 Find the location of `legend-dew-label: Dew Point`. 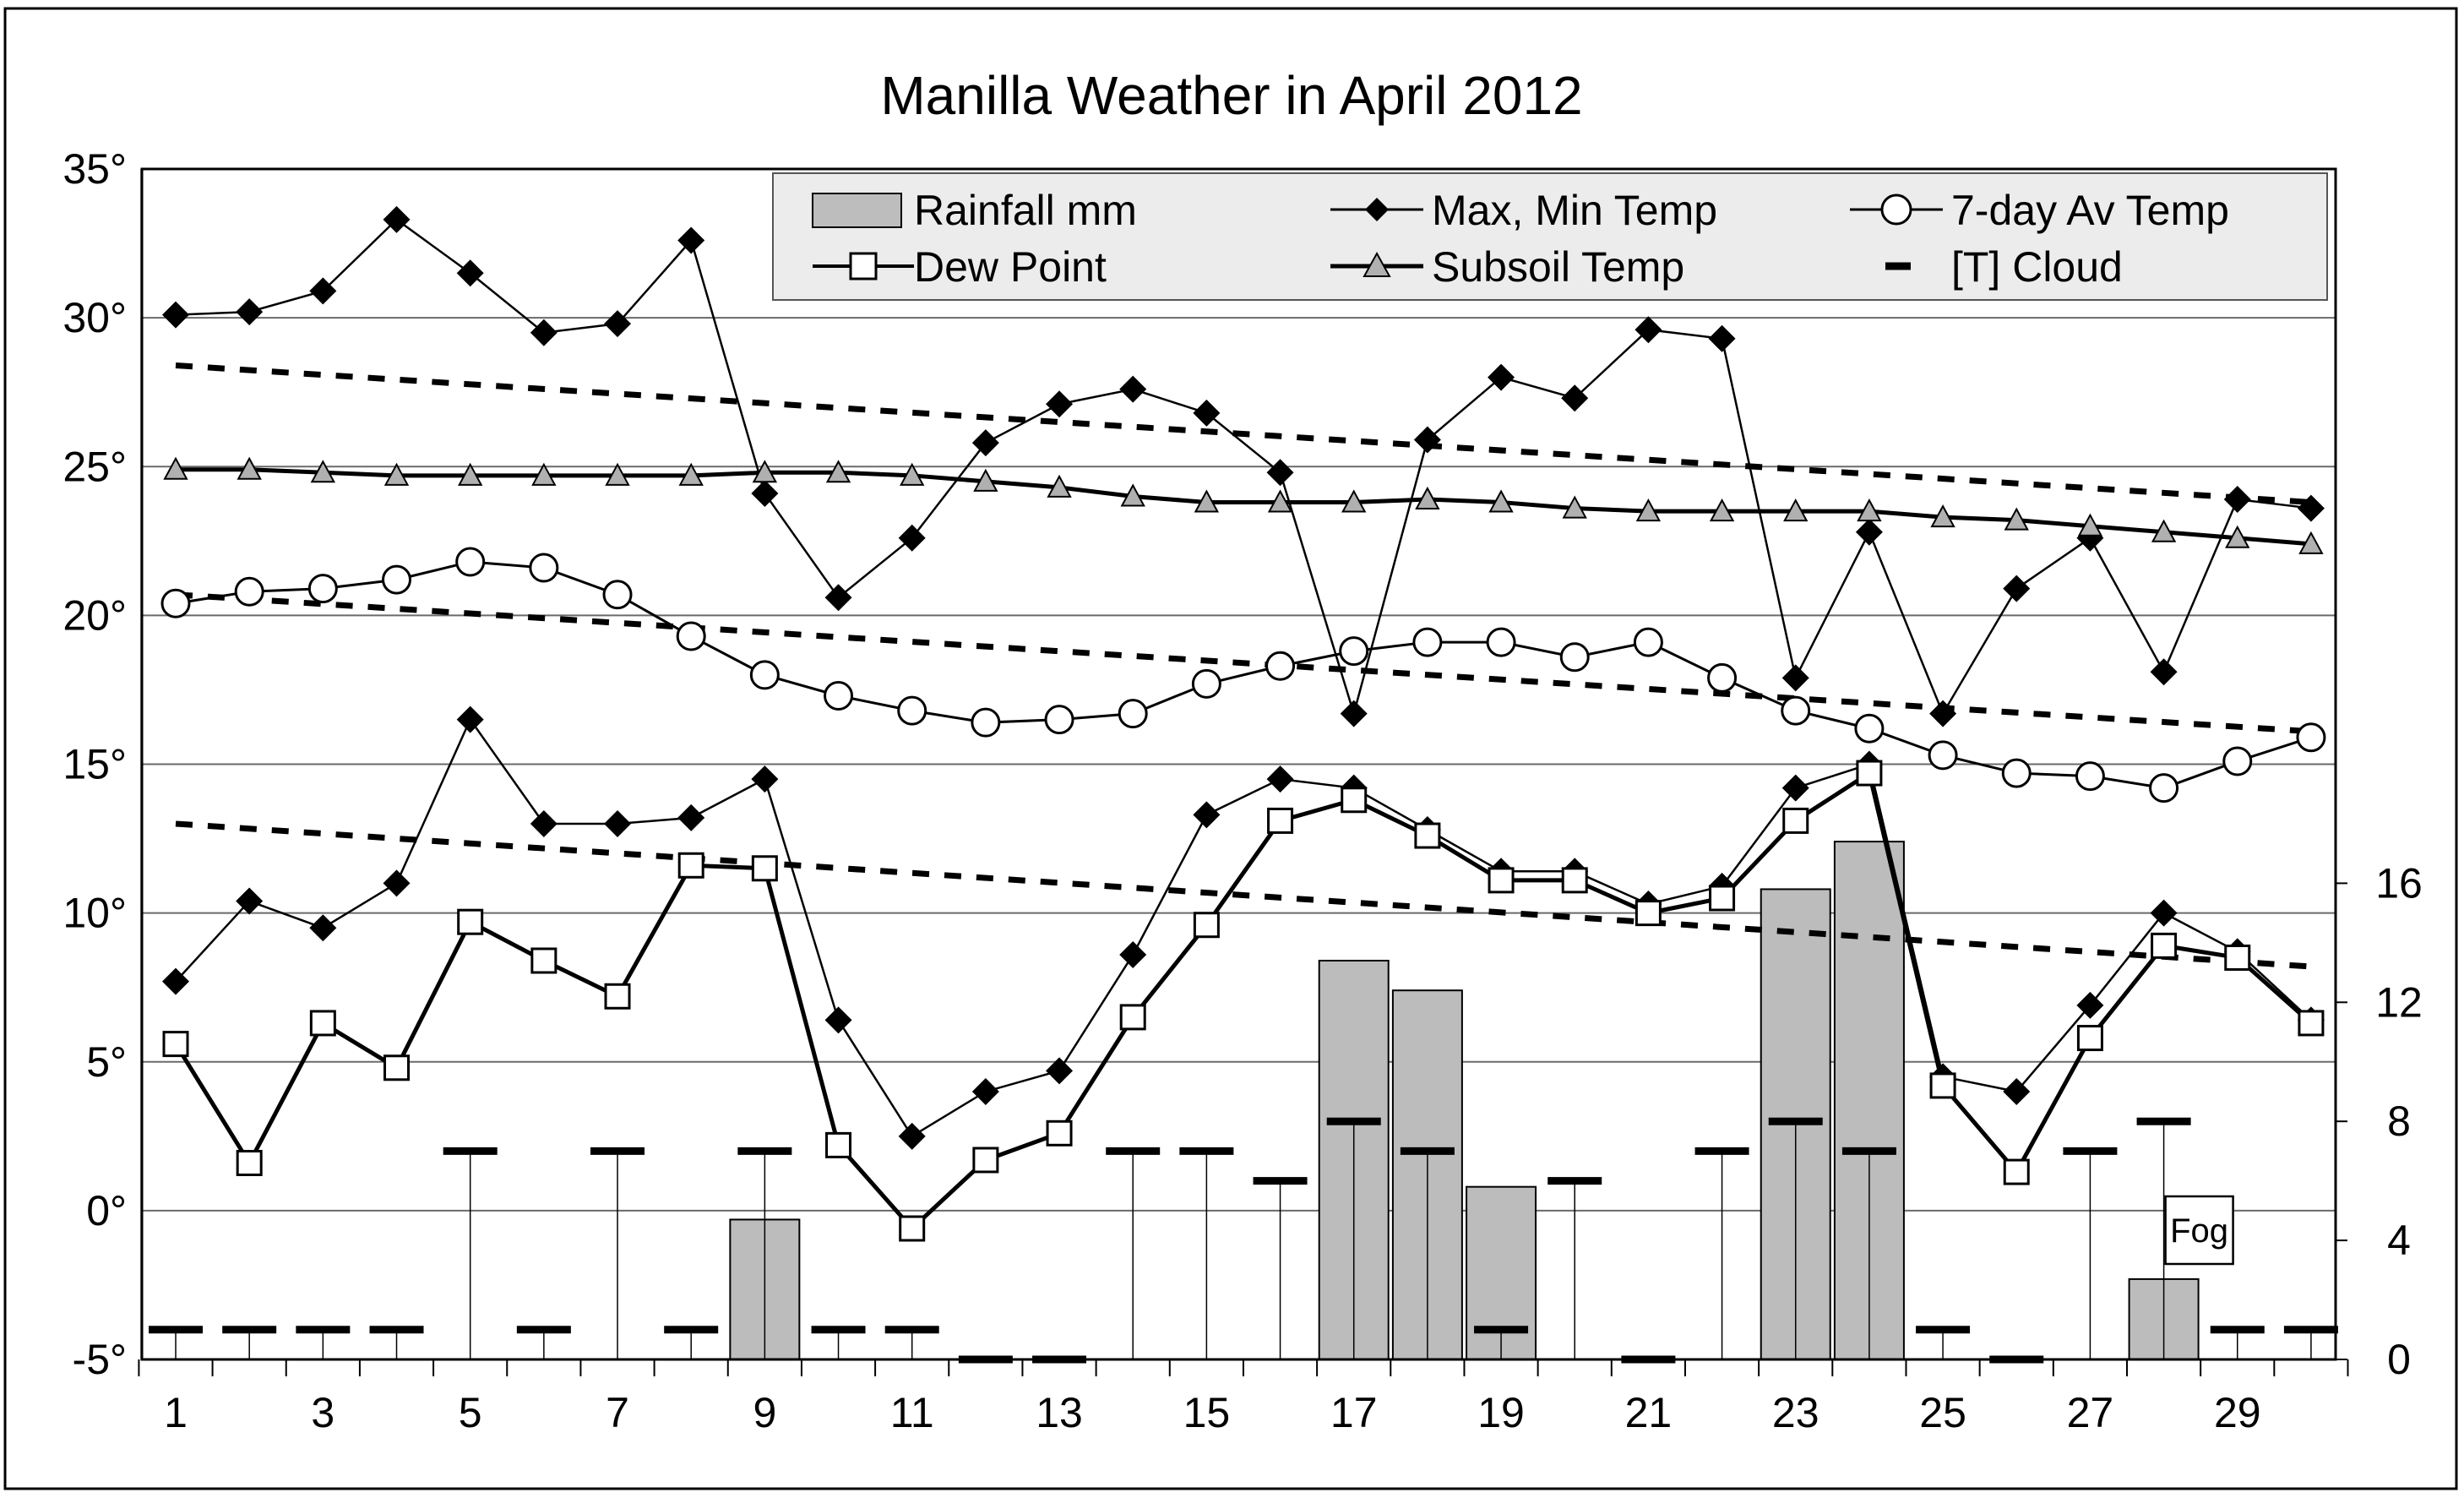

legend-dew-label: Dew Point is located at coordinates (1011, 267).